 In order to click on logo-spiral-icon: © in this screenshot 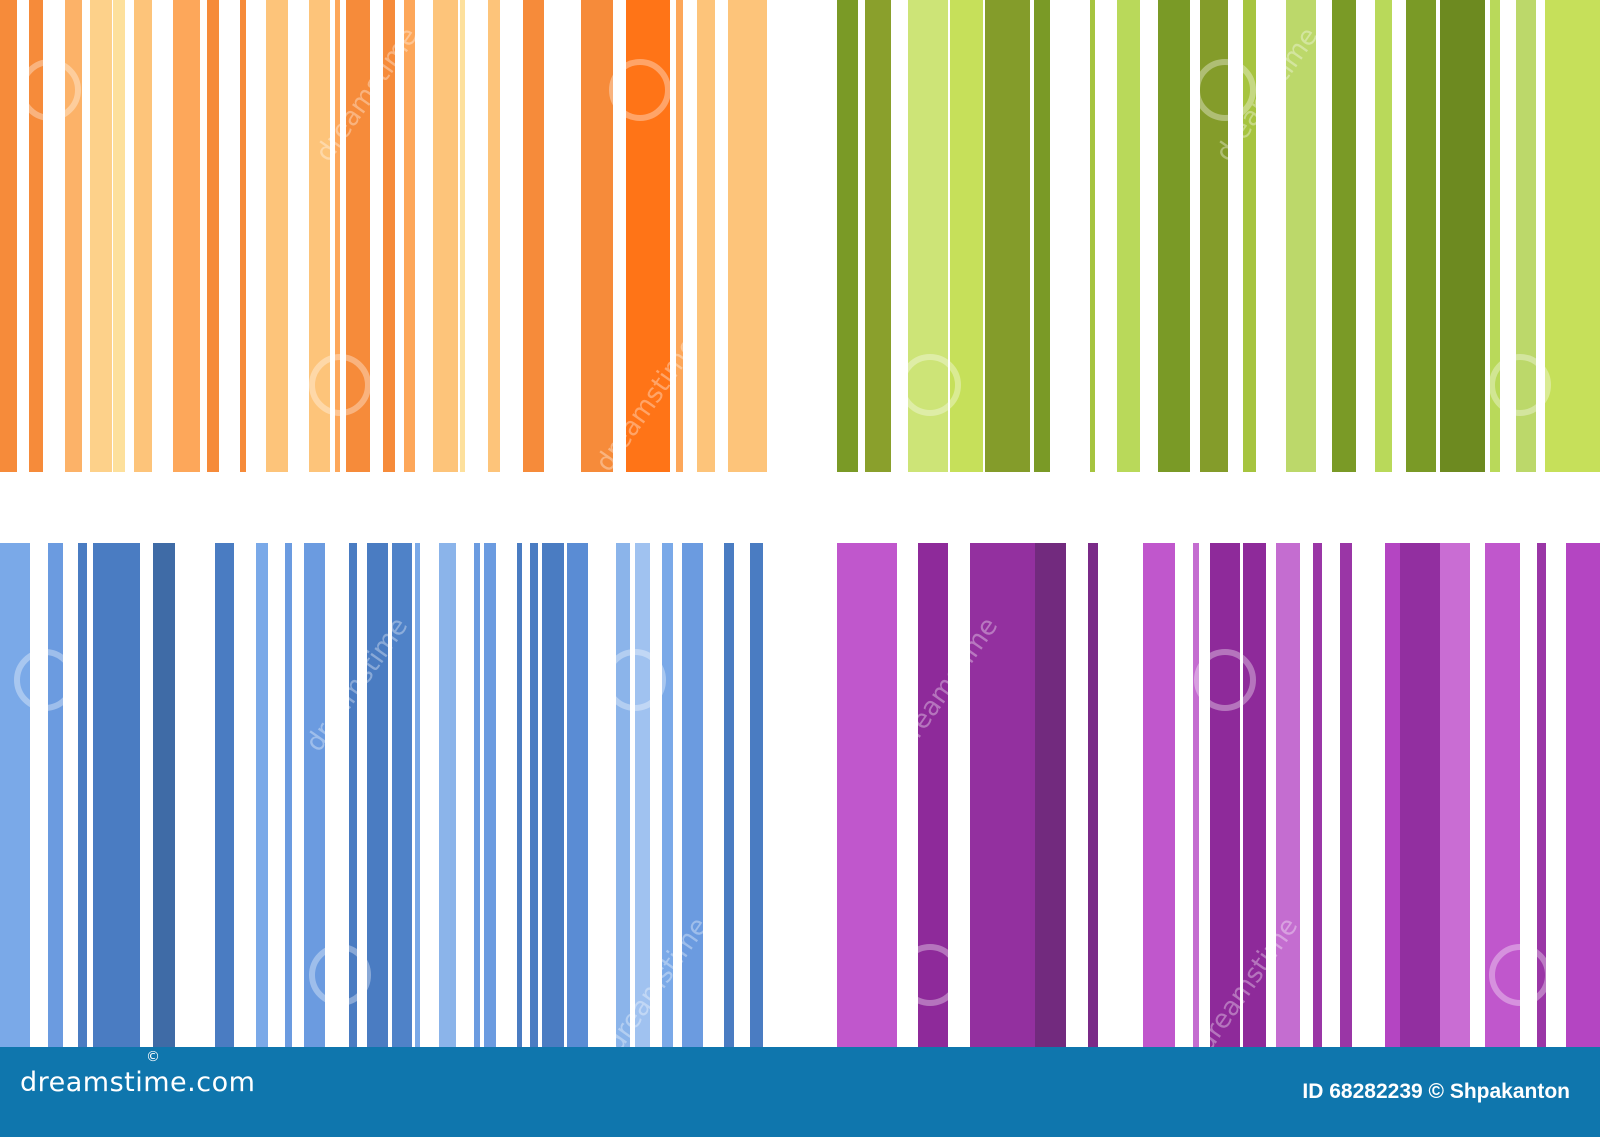, I will do `click(153, 1057)`.